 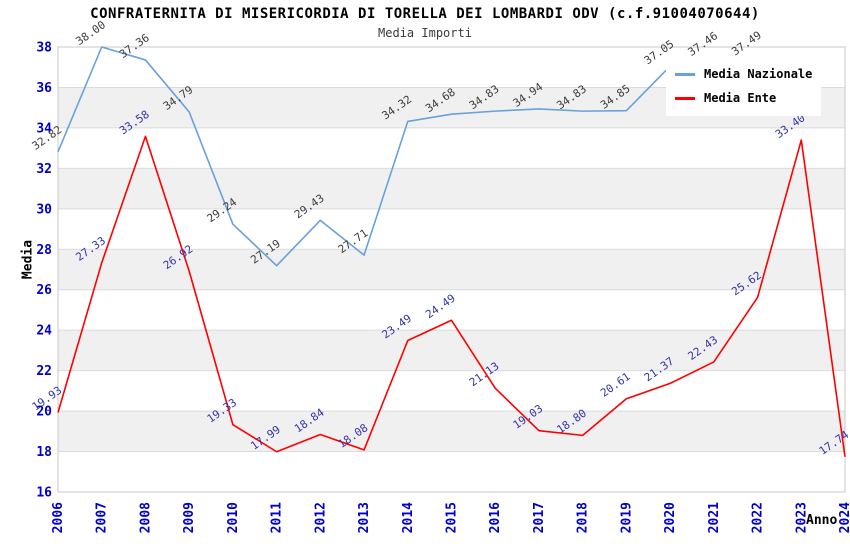 I want to click on nazionale-line-swatch-icon, so click(x=685, y=74).